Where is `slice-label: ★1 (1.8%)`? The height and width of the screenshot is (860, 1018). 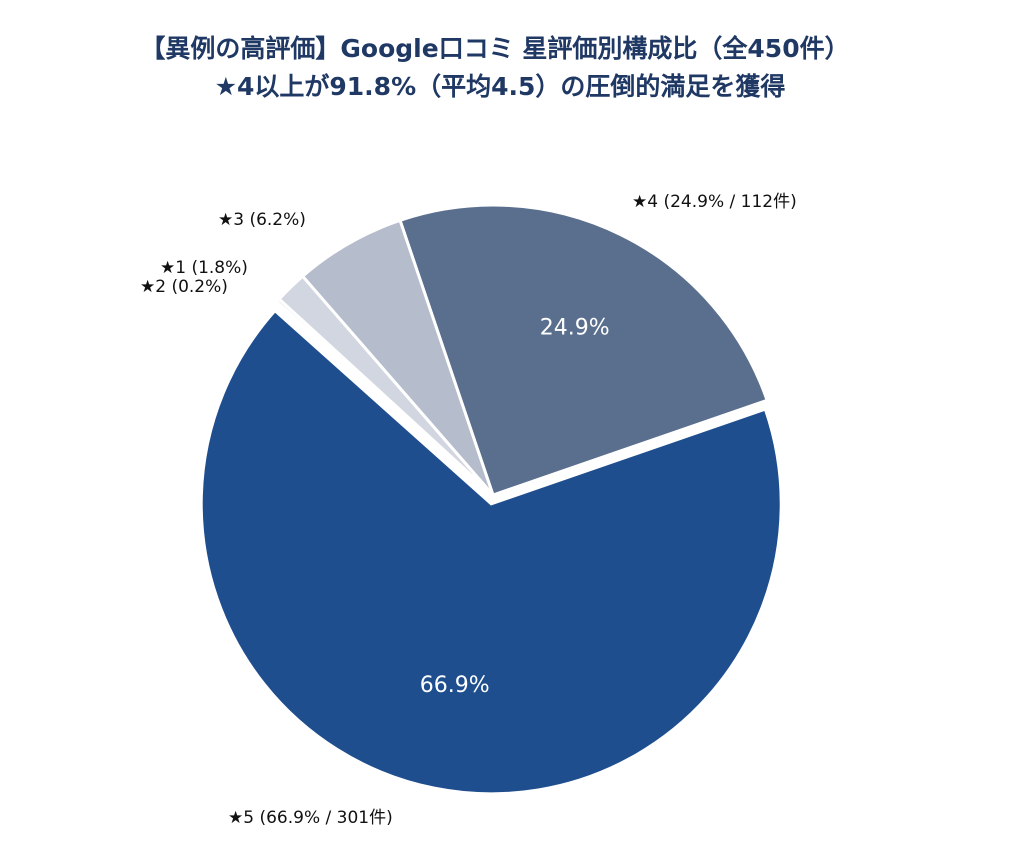 slice-label: ★1 (1.8%) is located at coordinates (204, 268).